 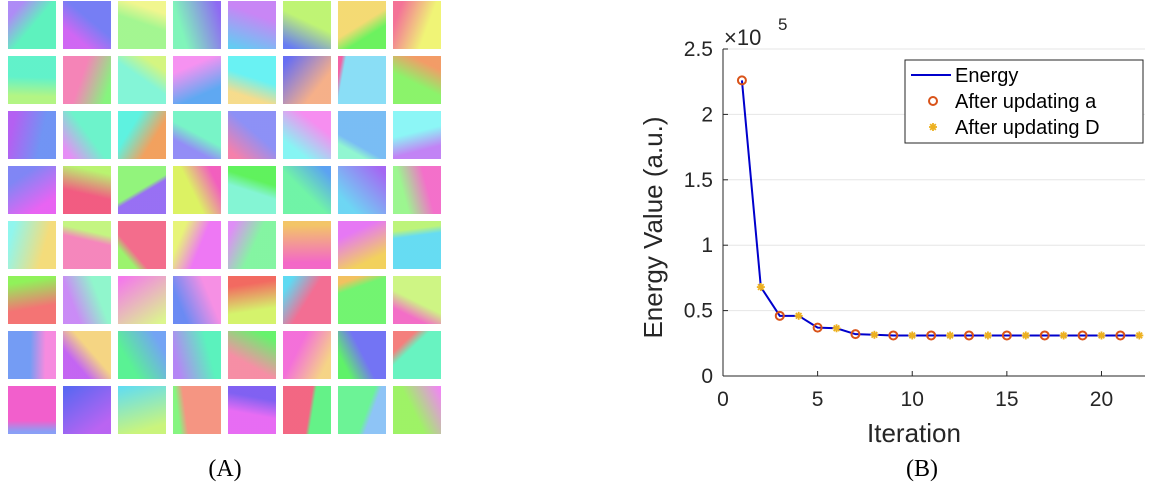 I want to click on y-tick-label: 2.5, so click(x=698, y=49).